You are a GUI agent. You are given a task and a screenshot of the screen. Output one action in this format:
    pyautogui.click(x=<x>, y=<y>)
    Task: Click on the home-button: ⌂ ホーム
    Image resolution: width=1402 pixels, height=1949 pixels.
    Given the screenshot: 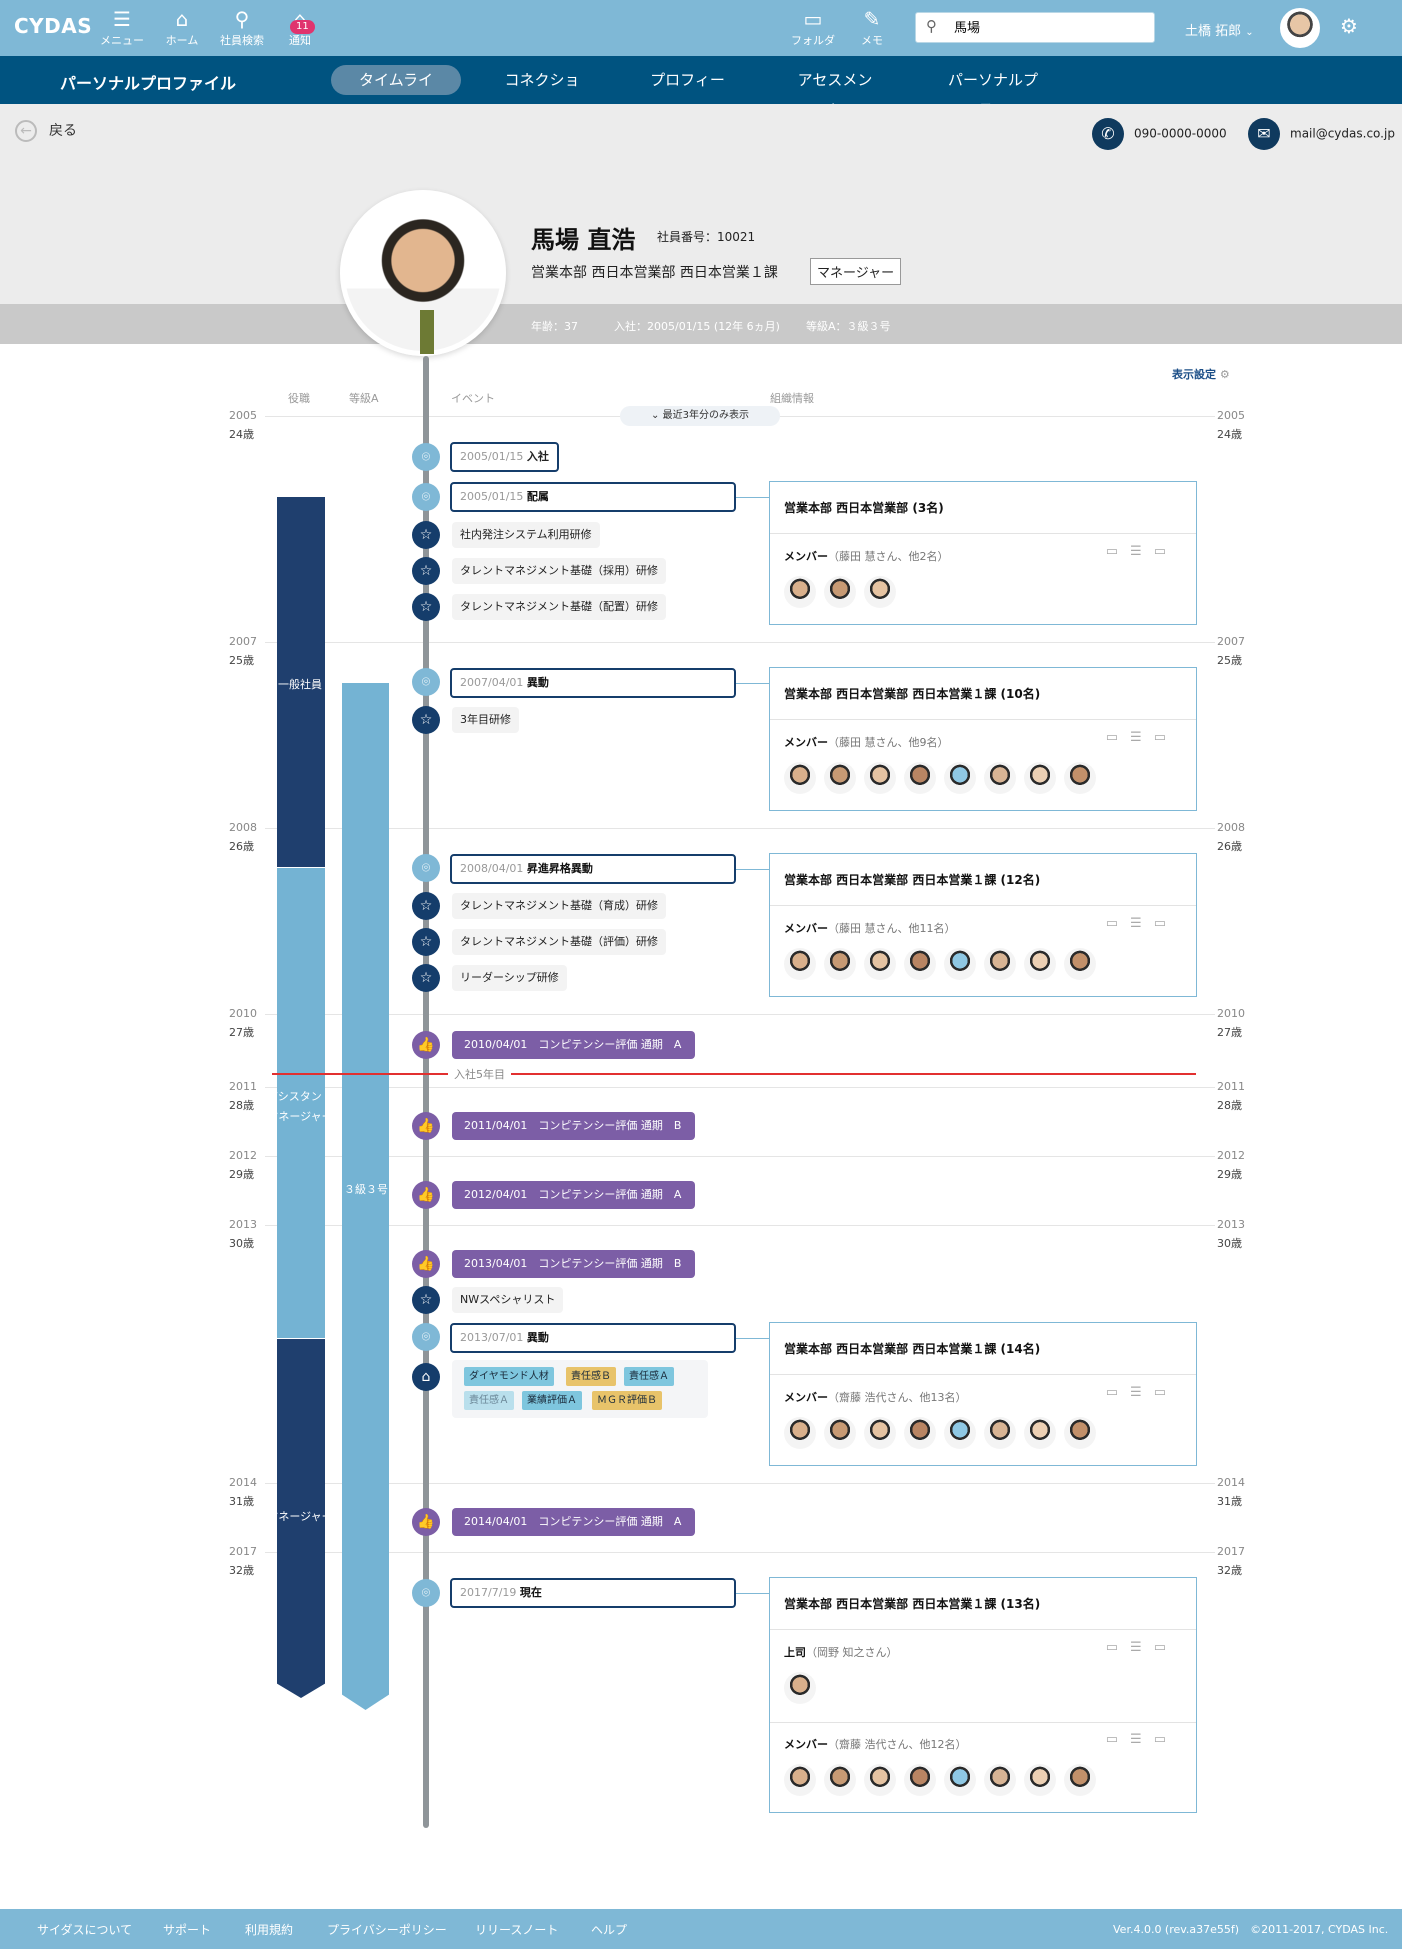 What is the action you would take?
    pyautogui.click(x=182, y=27)
    